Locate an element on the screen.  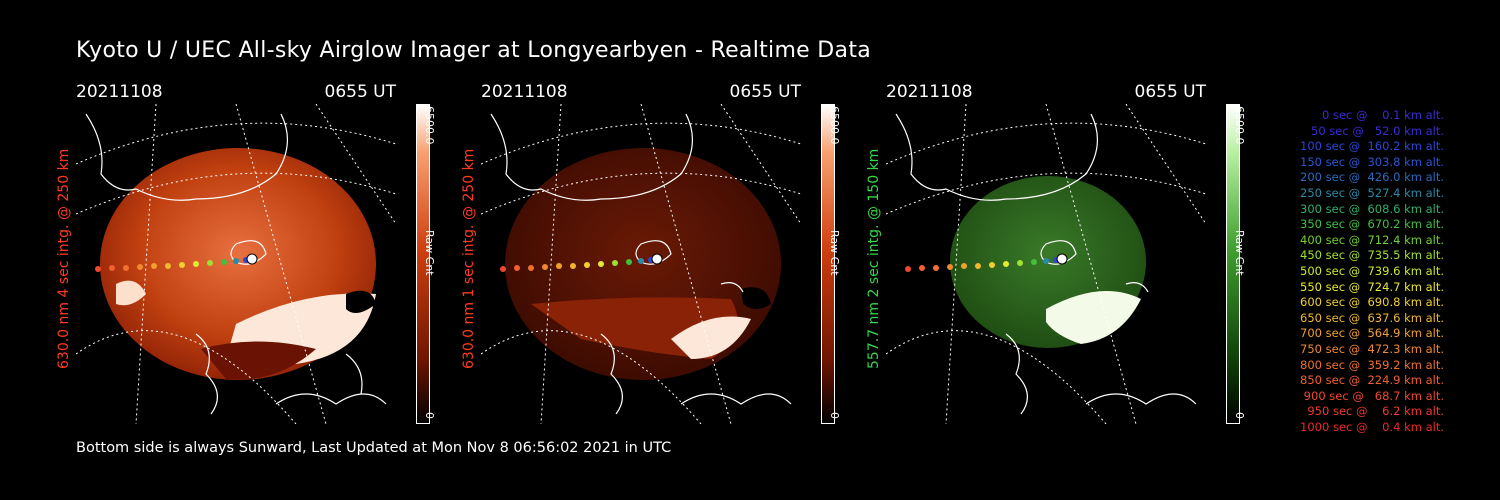
panel-ylabel: 630.0 nm 1 sec intg. @ 250 km is located at coordinates (469, 258).